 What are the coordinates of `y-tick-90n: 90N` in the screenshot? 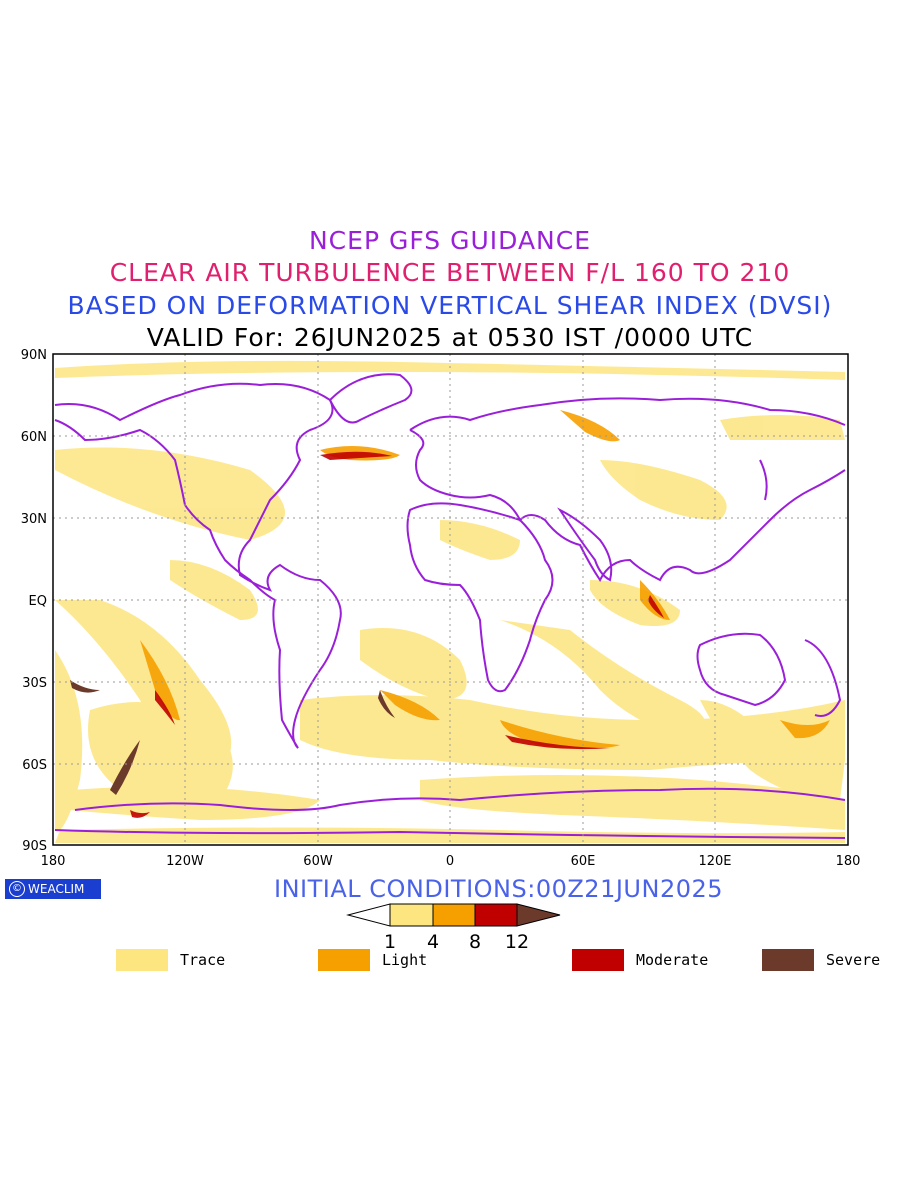 It's located at (34, 355).